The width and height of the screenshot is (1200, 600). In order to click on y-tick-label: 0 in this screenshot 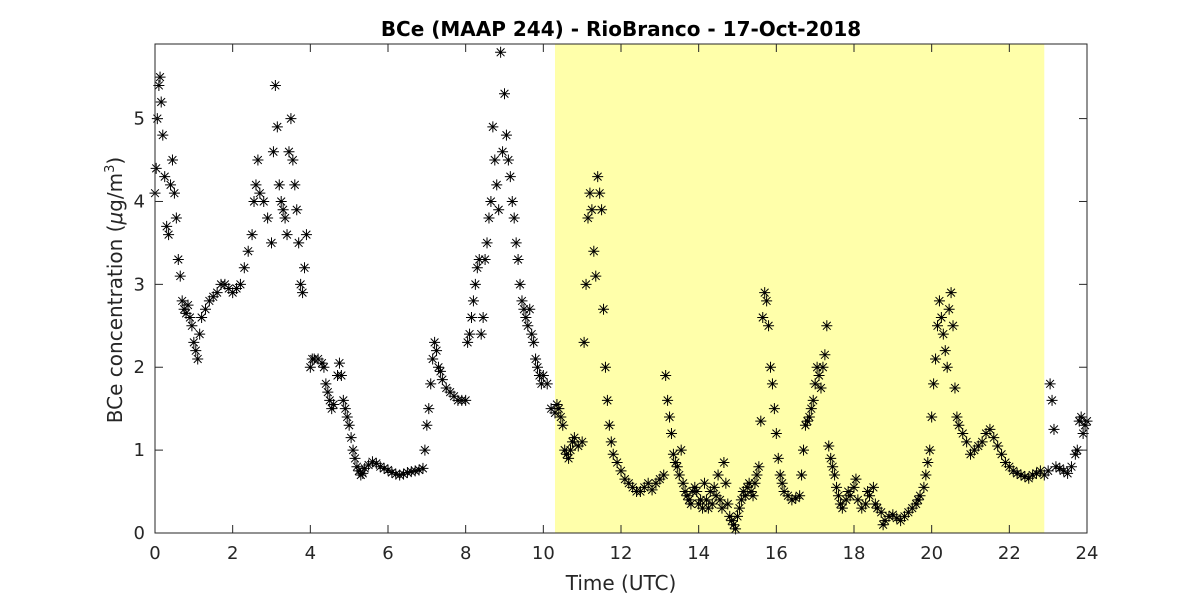, I will do `click(139, 533)`.